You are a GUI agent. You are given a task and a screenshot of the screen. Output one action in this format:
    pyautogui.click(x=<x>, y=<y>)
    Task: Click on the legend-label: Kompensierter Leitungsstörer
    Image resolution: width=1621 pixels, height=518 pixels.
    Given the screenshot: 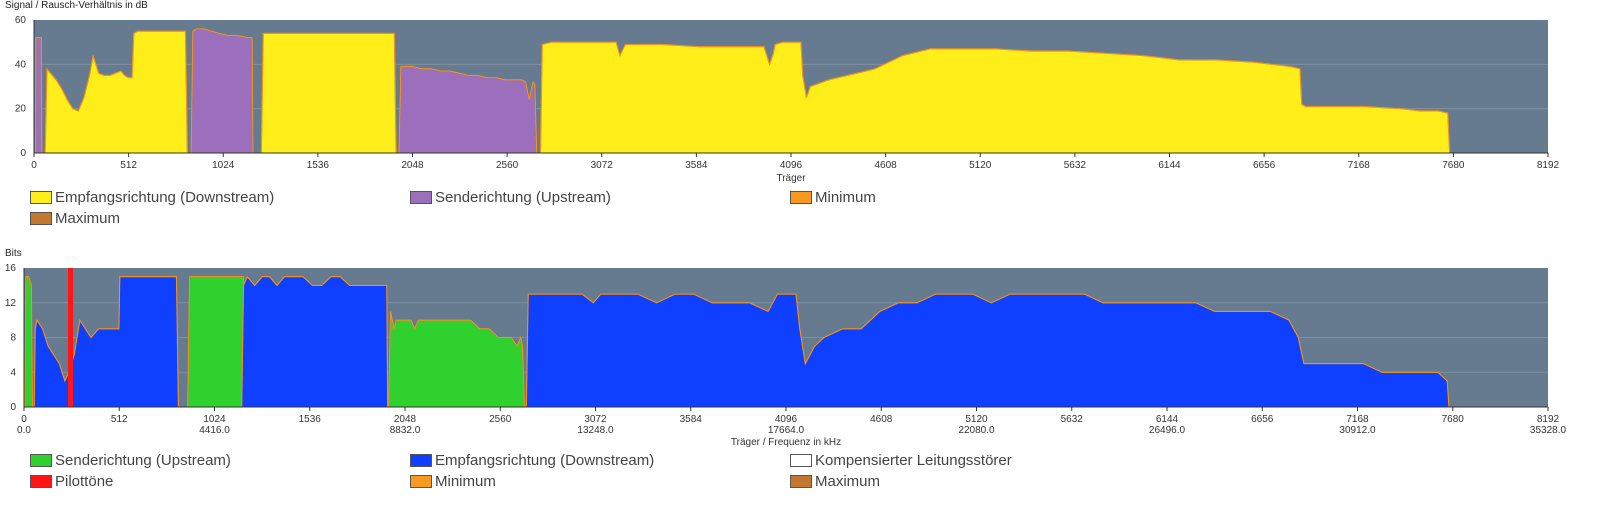 What is the action you would take?
    pyautogui.click(x=913, y=460)
    